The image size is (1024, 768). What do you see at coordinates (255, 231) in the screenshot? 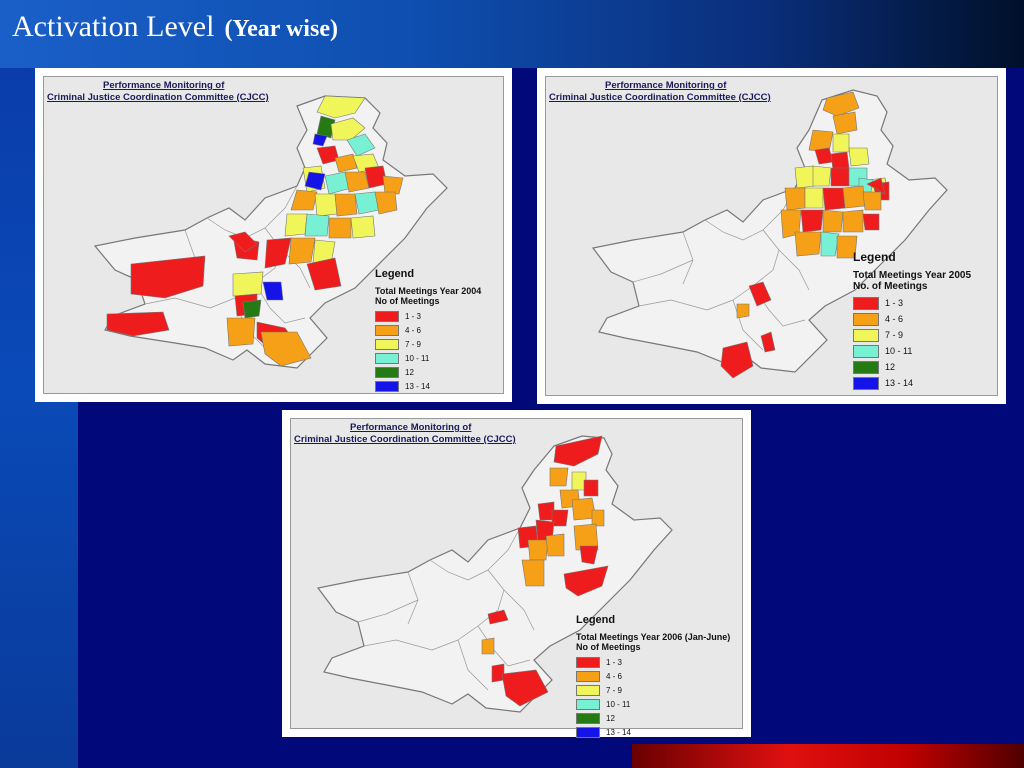
I see `district-fills-2004` at bounding box center [255, 231].